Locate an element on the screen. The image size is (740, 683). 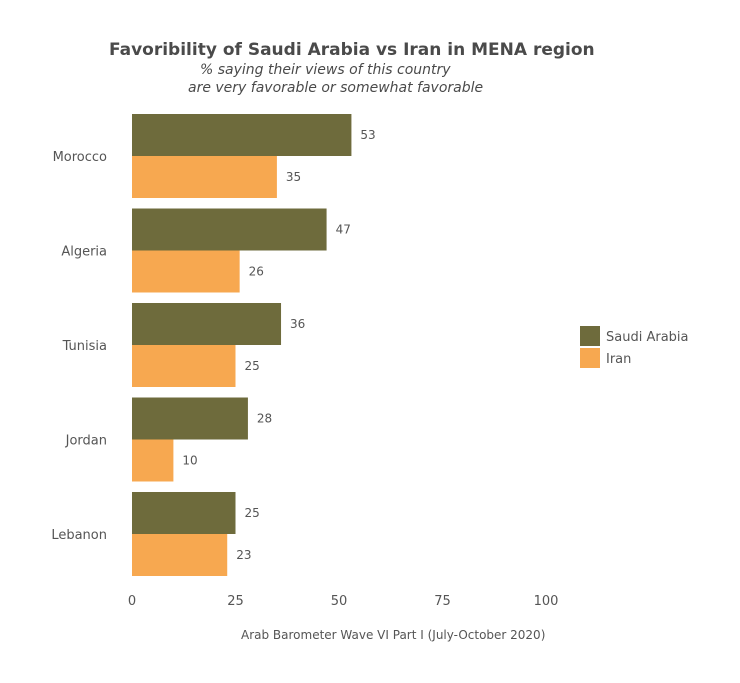
data-label-saudi-arabia-lebanon: 25 is located at coordinates (252, 513).